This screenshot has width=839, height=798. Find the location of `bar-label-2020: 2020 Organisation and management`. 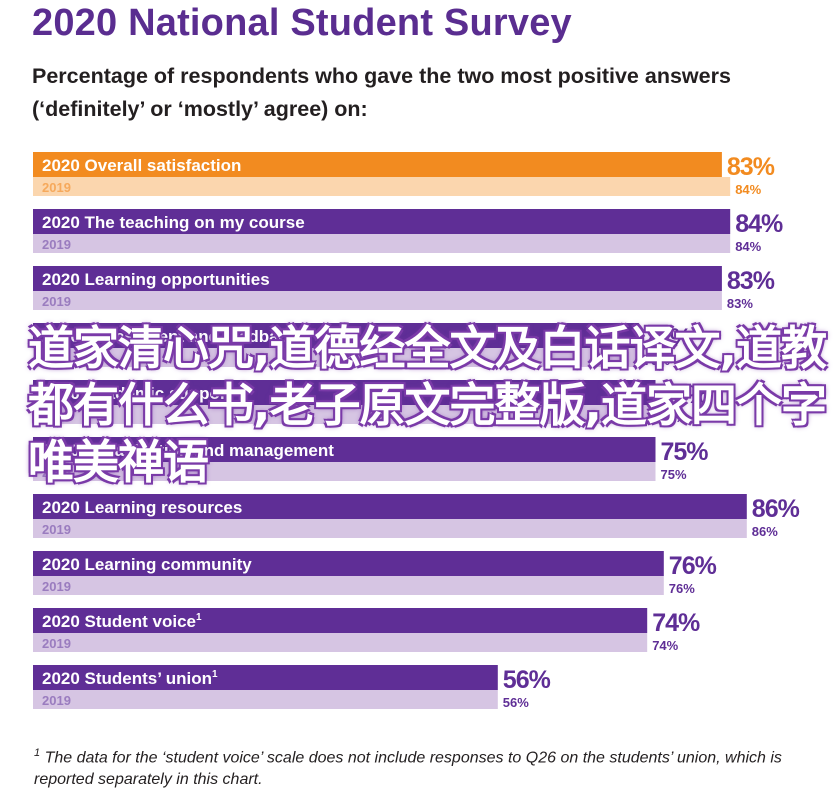

bar-label-2020: 2020 Organisation and management is located at coordinates (188, 450).